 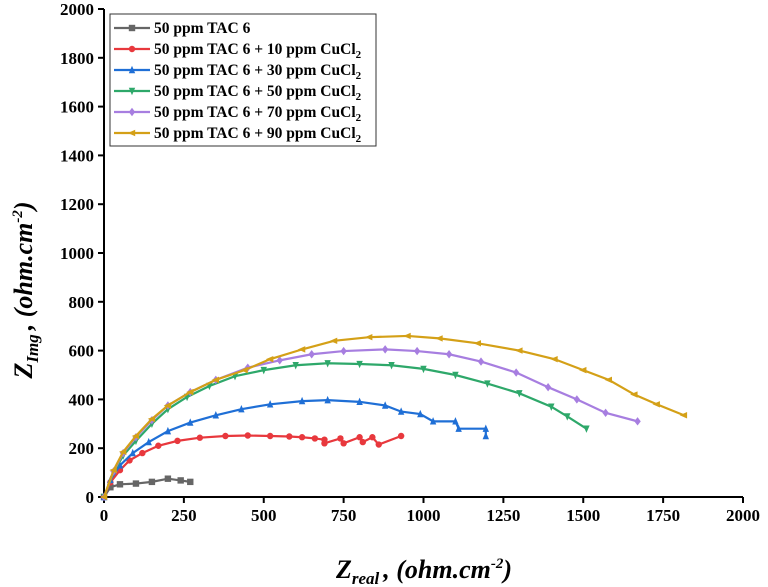 What do you see at coordinates (202, 28) in the screenshot?
I see `legend-entry-0: 50 ppm TAC 6` at bounding box center [202, 28].